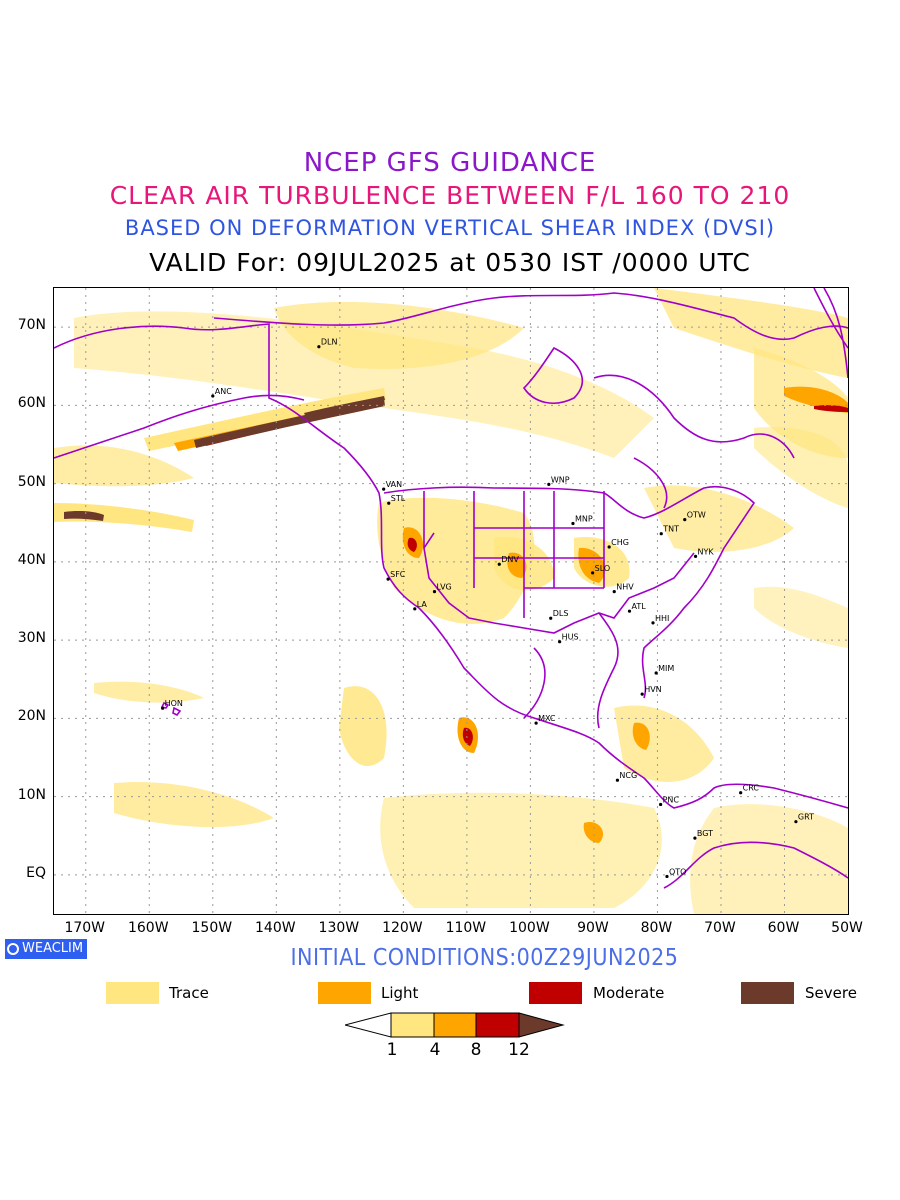 The height and width of the screenshot is (1200, 900). What do you see at coordinates (189, 993) in the screenshot?
I see `legend-label-trace: Trace` at bounding box center [189, 993].